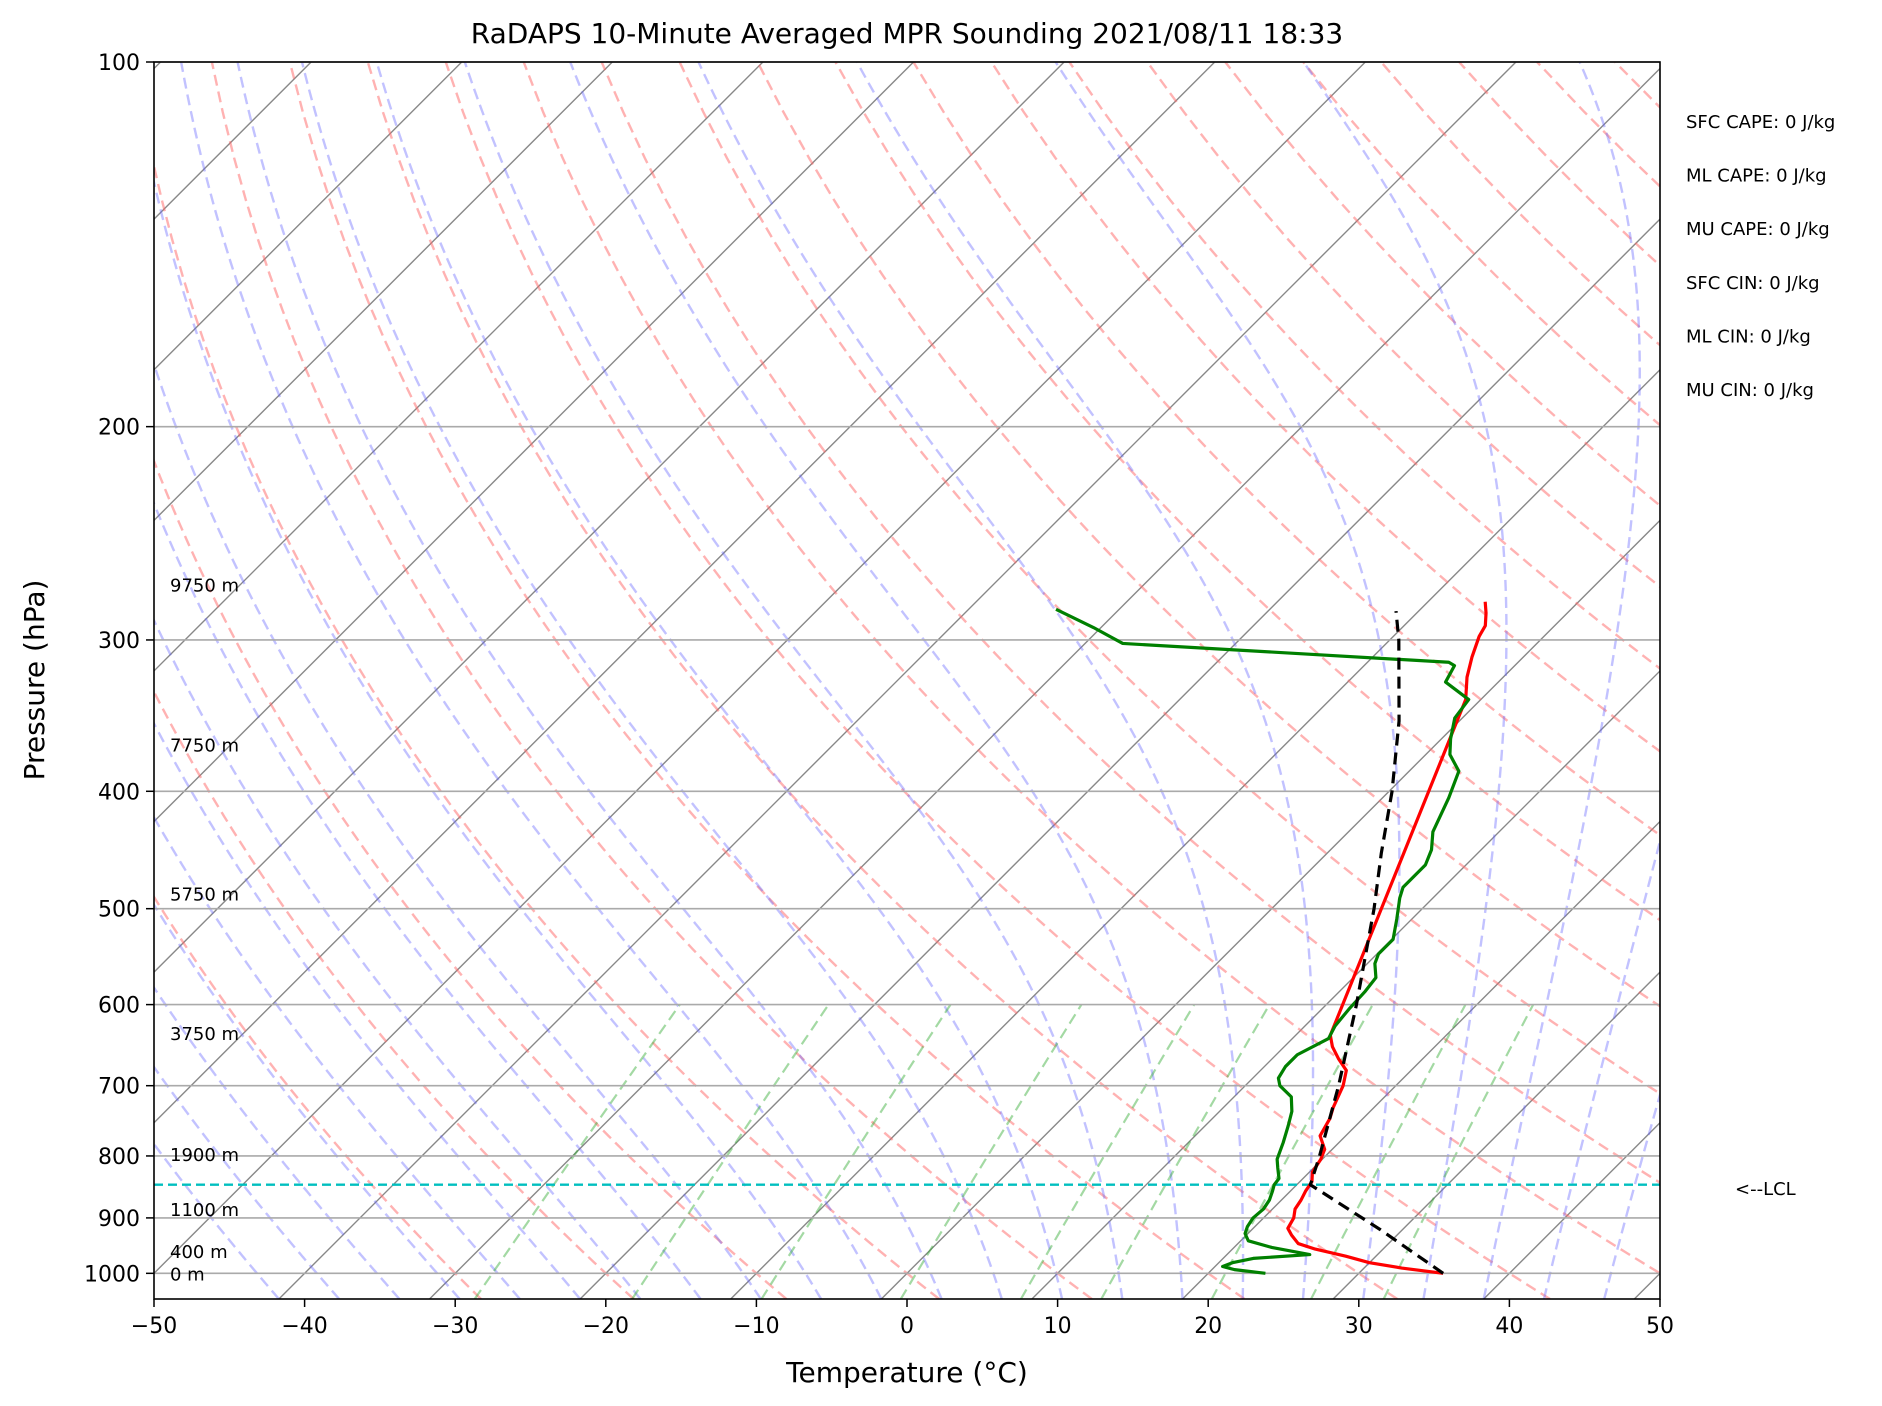 The width and height of the screenshot is (1882, 1406). What do you see at coordinates (119, 1219) in the screenshot?
I see `y-tick-label: 900` at bounding box center [119, 1219].